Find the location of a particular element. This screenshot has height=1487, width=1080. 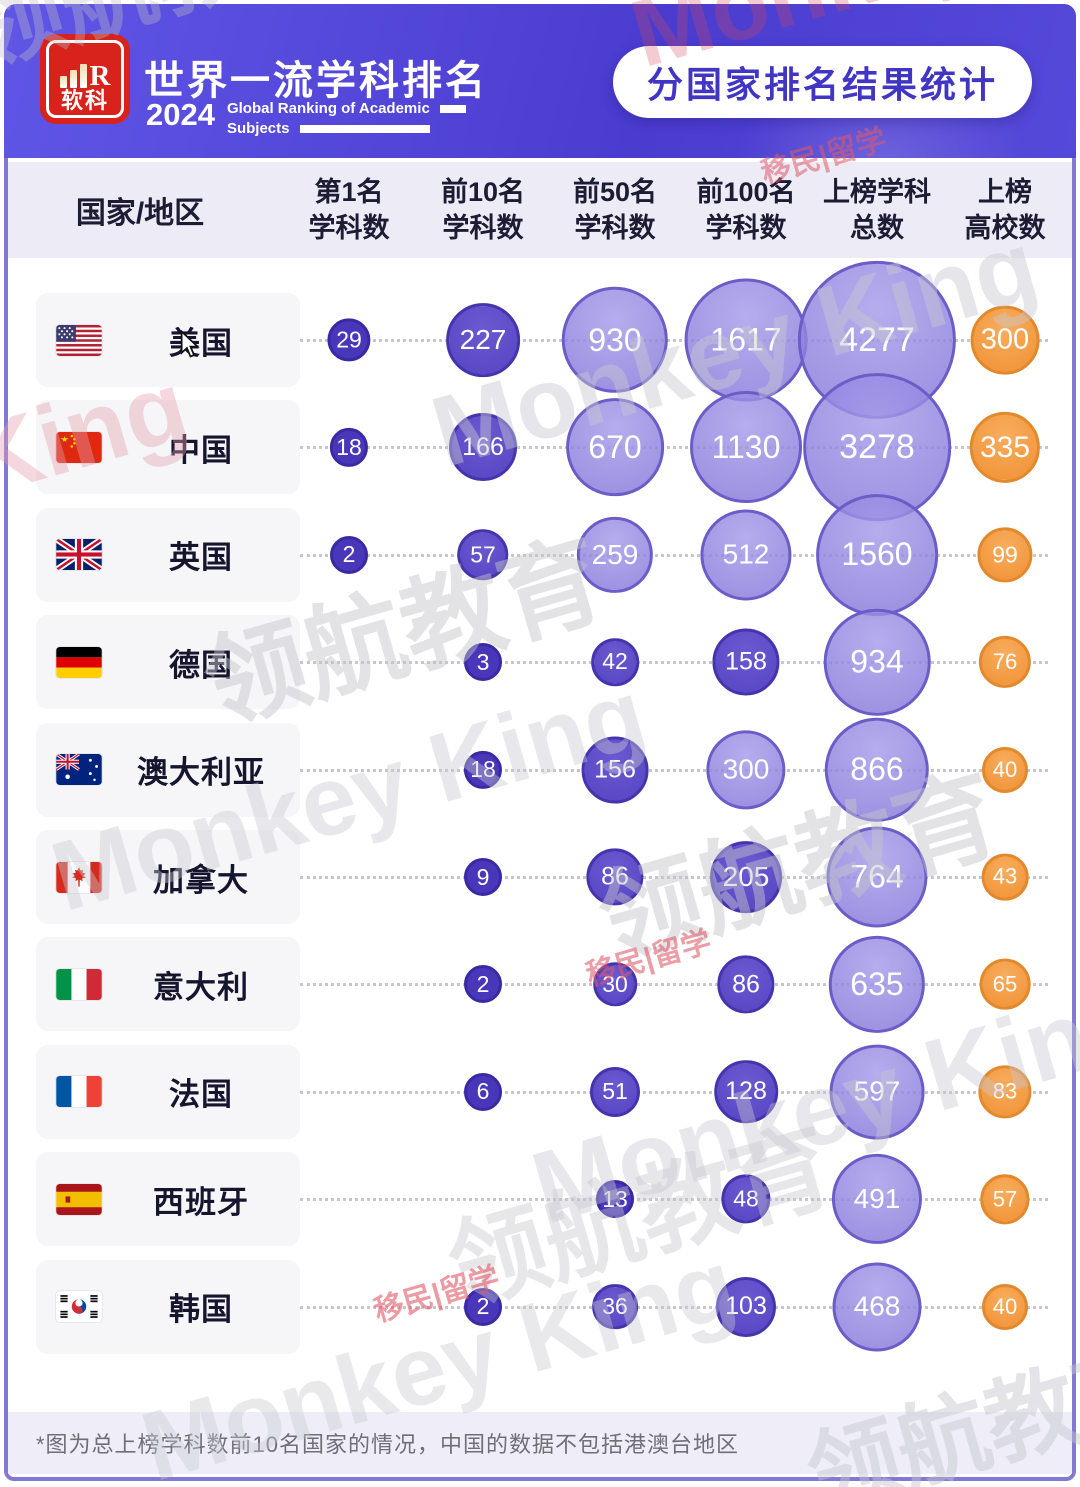

country-cell: 德国 is located at coordinates (168, 662).